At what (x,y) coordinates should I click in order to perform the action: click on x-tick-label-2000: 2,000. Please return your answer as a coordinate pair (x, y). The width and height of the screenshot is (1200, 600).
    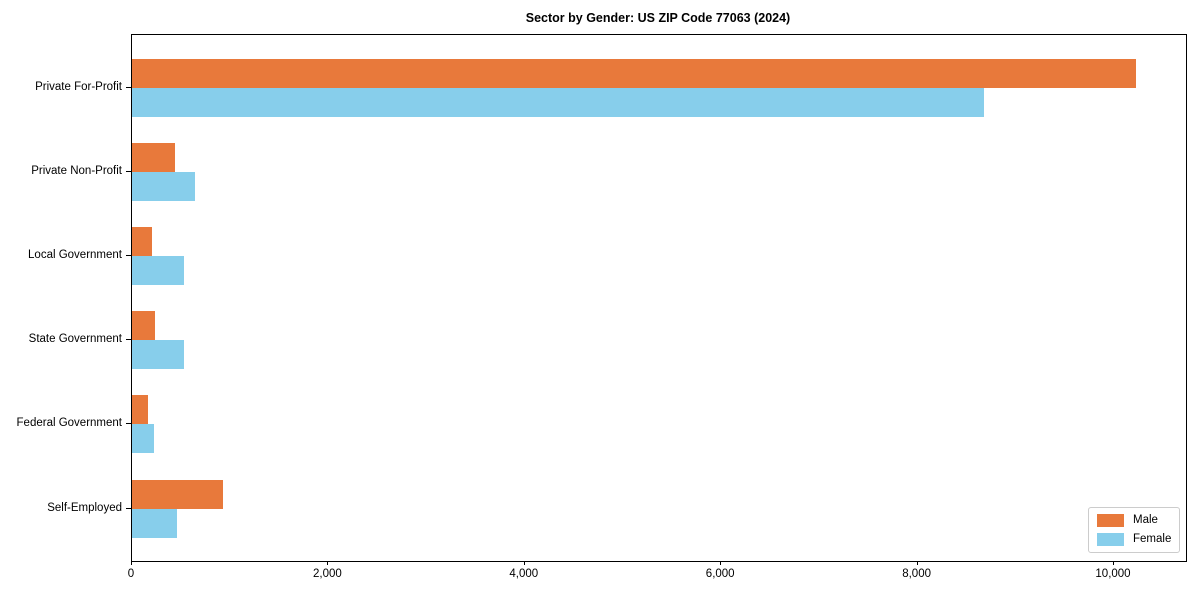
    Looking at the image, I should click on (327, 574).